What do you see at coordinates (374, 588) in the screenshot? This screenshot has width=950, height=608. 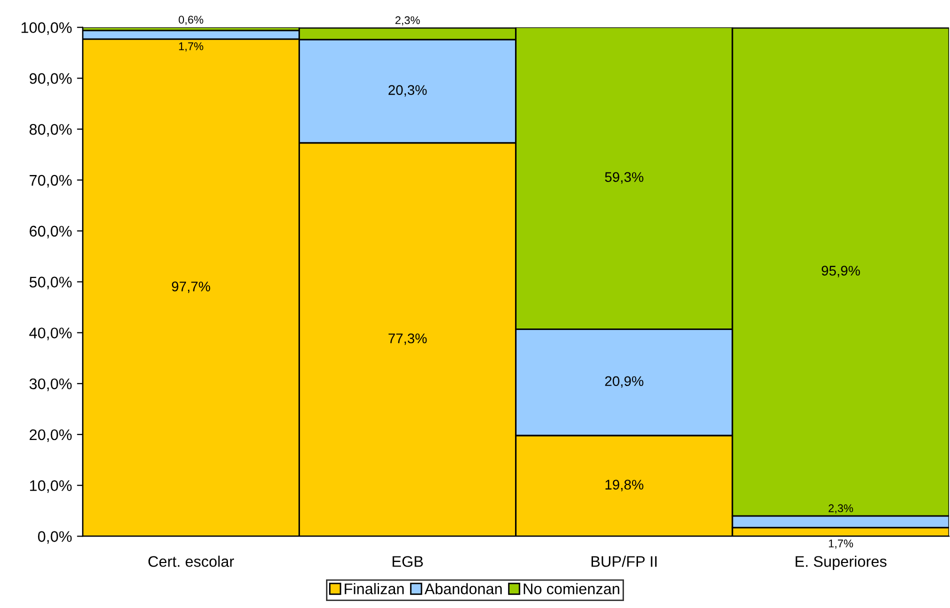 I see `legend-label: Finalizan` at bounding box center [374, 588].